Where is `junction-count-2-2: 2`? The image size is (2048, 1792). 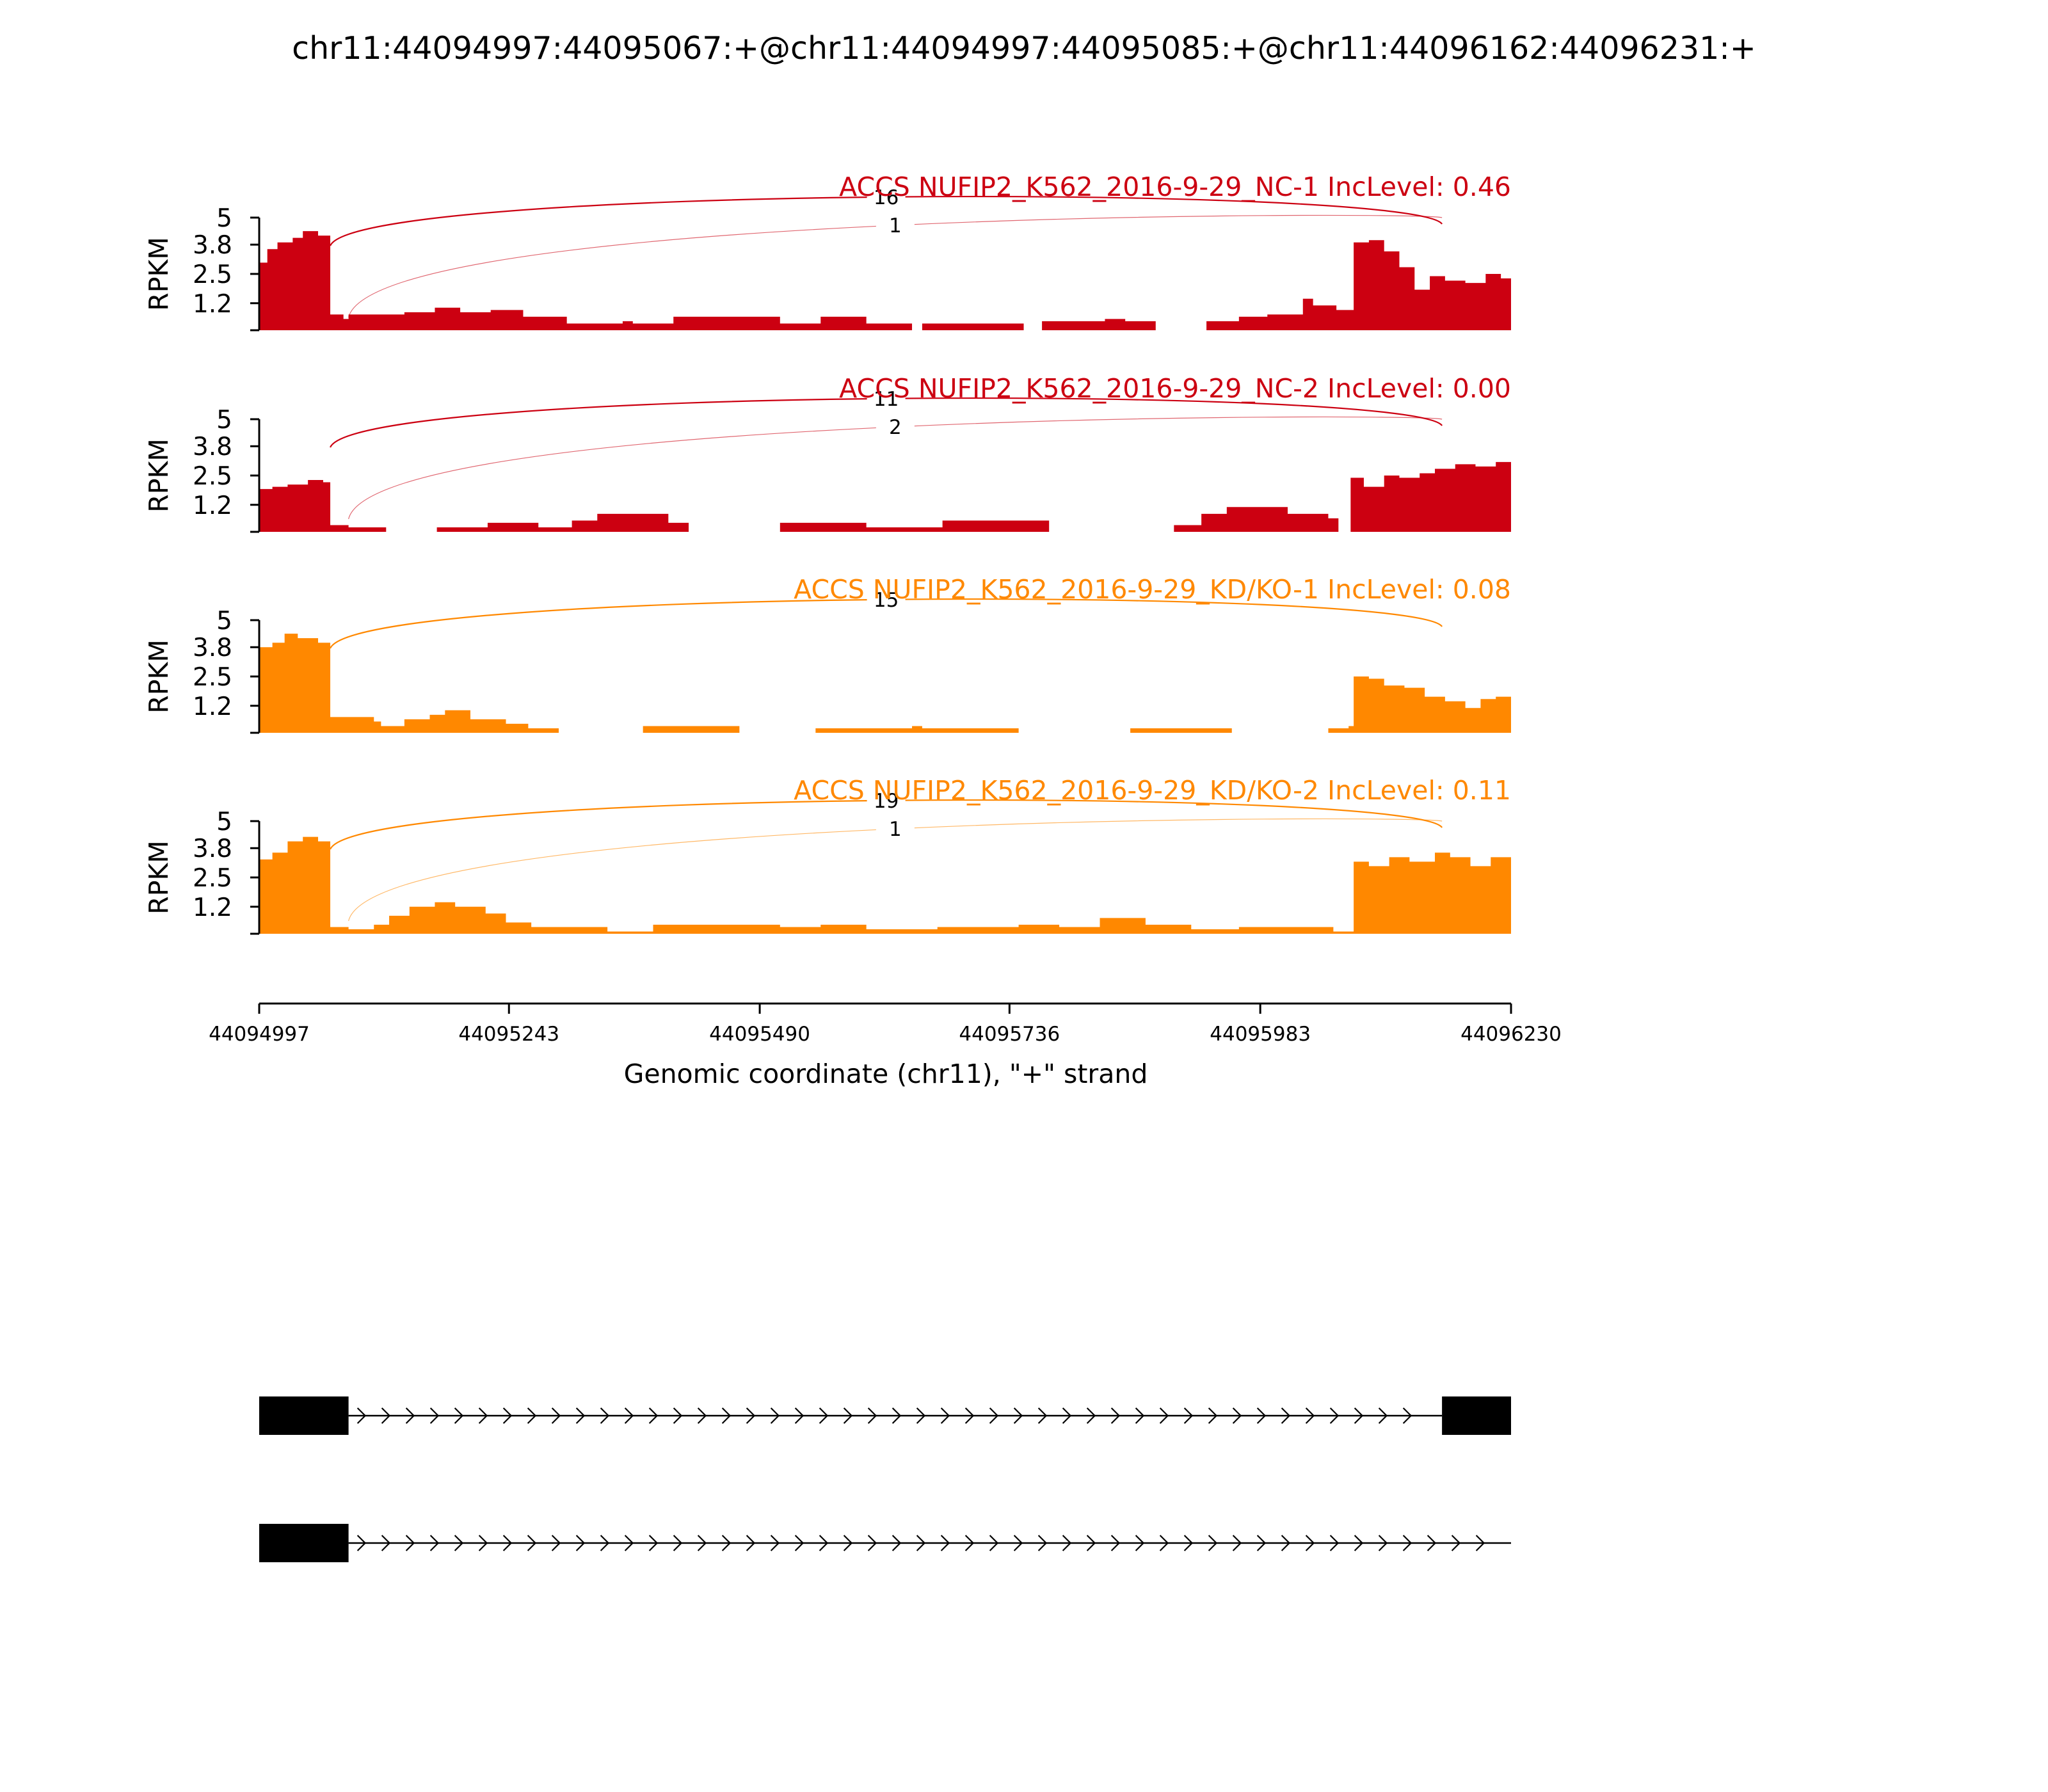
junction-count-2-2: 2 is located at coordinates (895, 427).